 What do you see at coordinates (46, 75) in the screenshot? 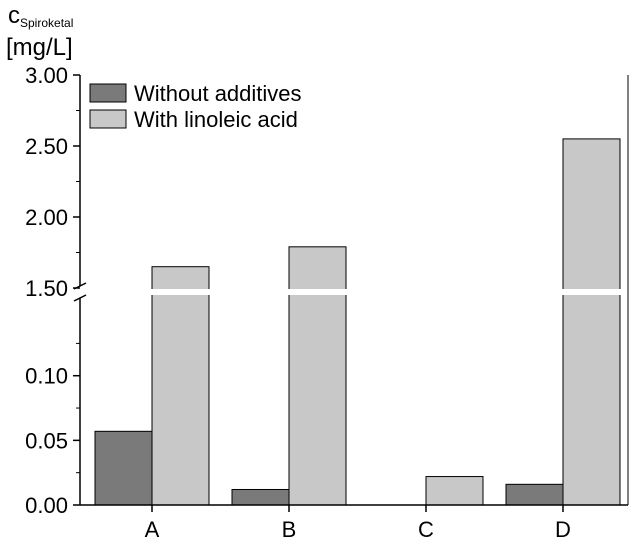
I see `y-tick-label-upper-3: 3.00` at bounding box center [46, 75].